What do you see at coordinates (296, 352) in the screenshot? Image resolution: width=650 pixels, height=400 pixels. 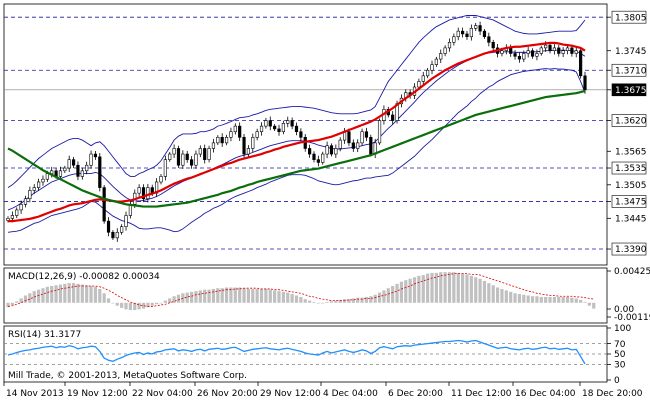 I see `rsi-line` at bounding box center [296, 352].